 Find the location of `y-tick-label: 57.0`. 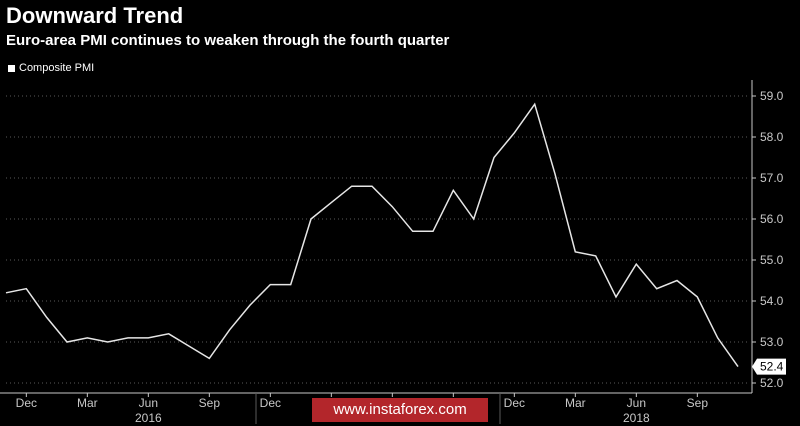

y-tick-label: 57.0 is located at coordinates (772, 178).